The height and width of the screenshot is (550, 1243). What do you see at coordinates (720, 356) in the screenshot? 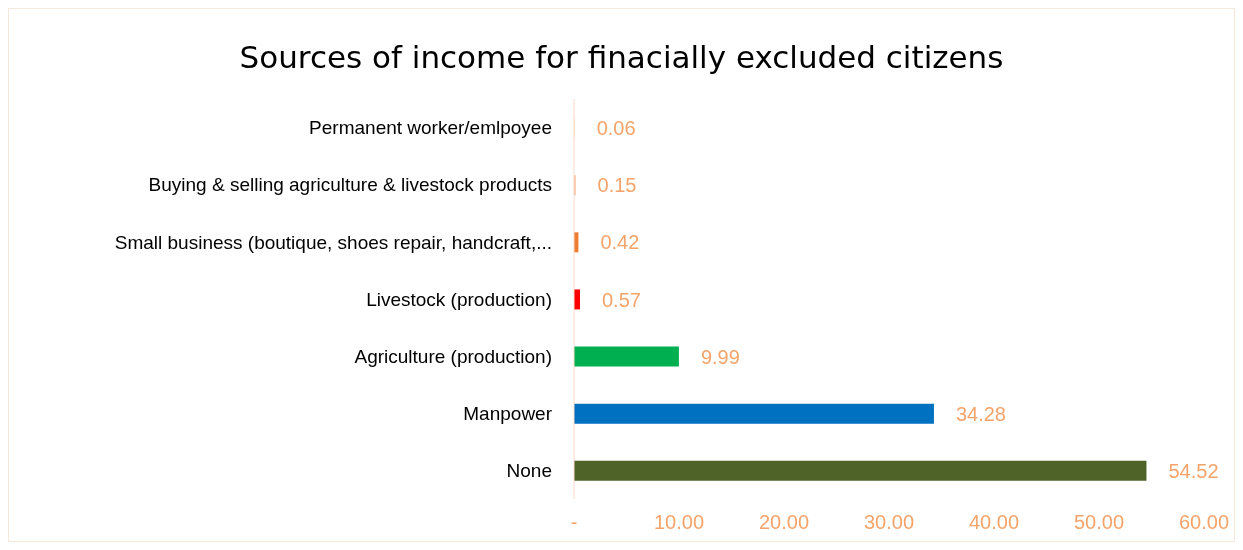
I see `data-label: 9.99` at bounding box center [720, 356].